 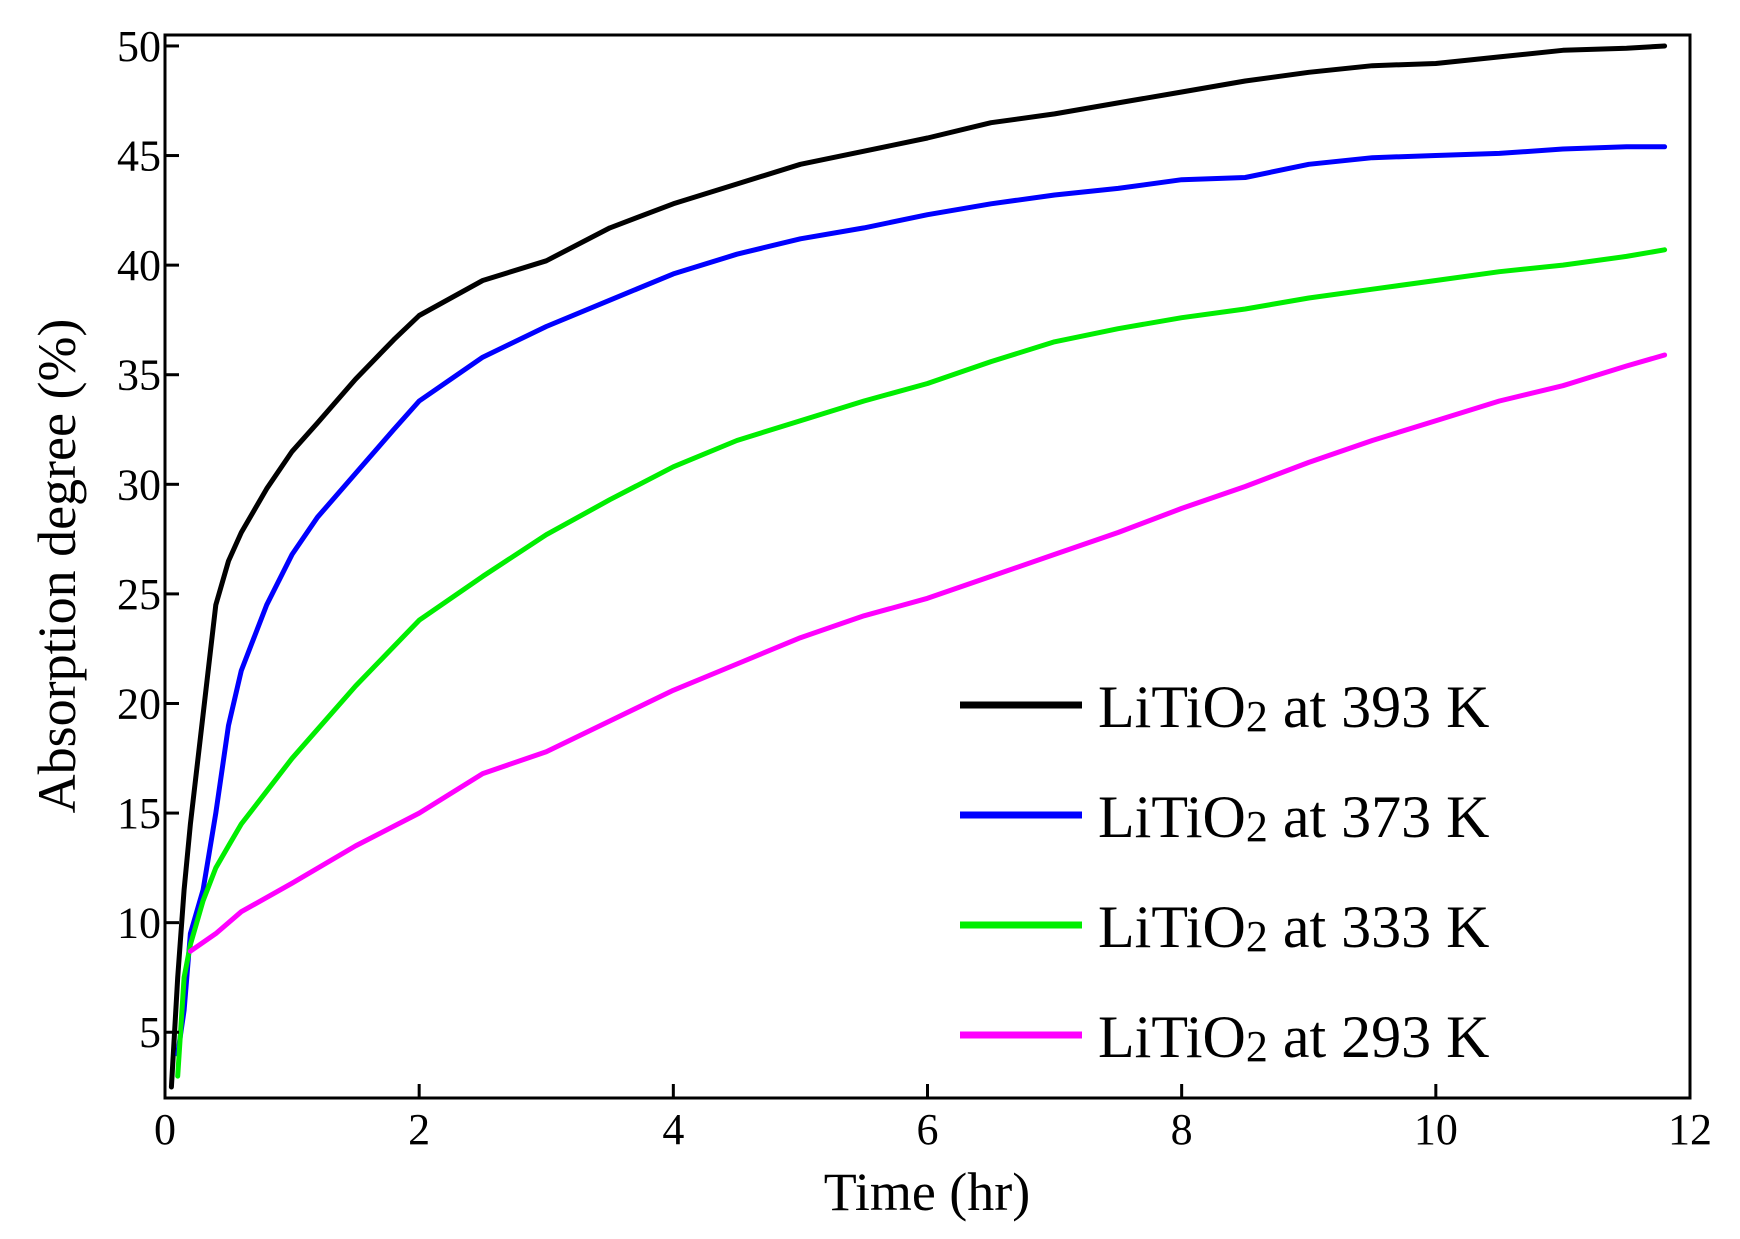 I want to click on y-tick-label: 30, so click(x=139, y=484).